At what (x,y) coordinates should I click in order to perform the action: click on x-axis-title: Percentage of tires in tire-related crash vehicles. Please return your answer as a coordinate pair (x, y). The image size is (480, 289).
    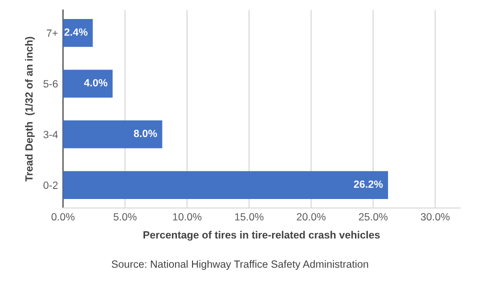
    Looking at the image, I should click on (262, 235).